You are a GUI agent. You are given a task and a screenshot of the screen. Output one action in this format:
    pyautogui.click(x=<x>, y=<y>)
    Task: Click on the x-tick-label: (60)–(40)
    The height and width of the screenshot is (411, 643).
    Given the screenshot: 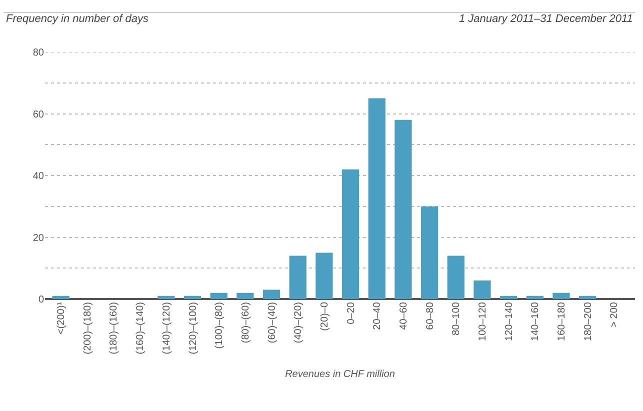 What is the action you would take?
    pyautogui.click(x=272, y=323)
    